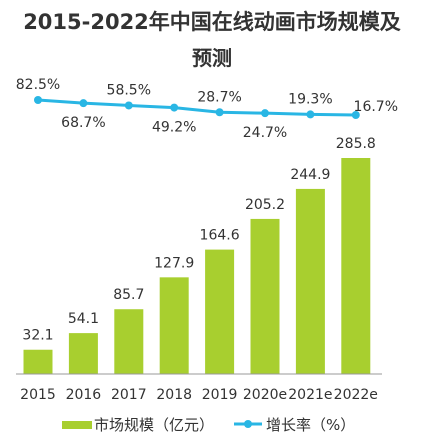  What do you see at coordinates (174, 325) in the screenshot?
I see `bar-2018` at bounding box center [174, 325].